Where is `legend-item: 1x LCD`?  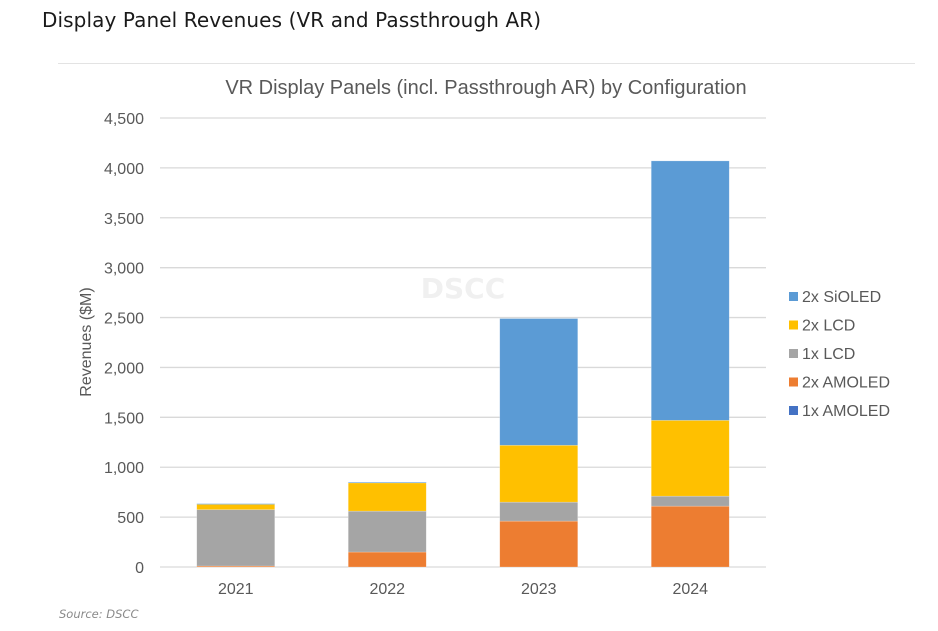
legend-item: 1x LCD is located at coordinates (822, 354).